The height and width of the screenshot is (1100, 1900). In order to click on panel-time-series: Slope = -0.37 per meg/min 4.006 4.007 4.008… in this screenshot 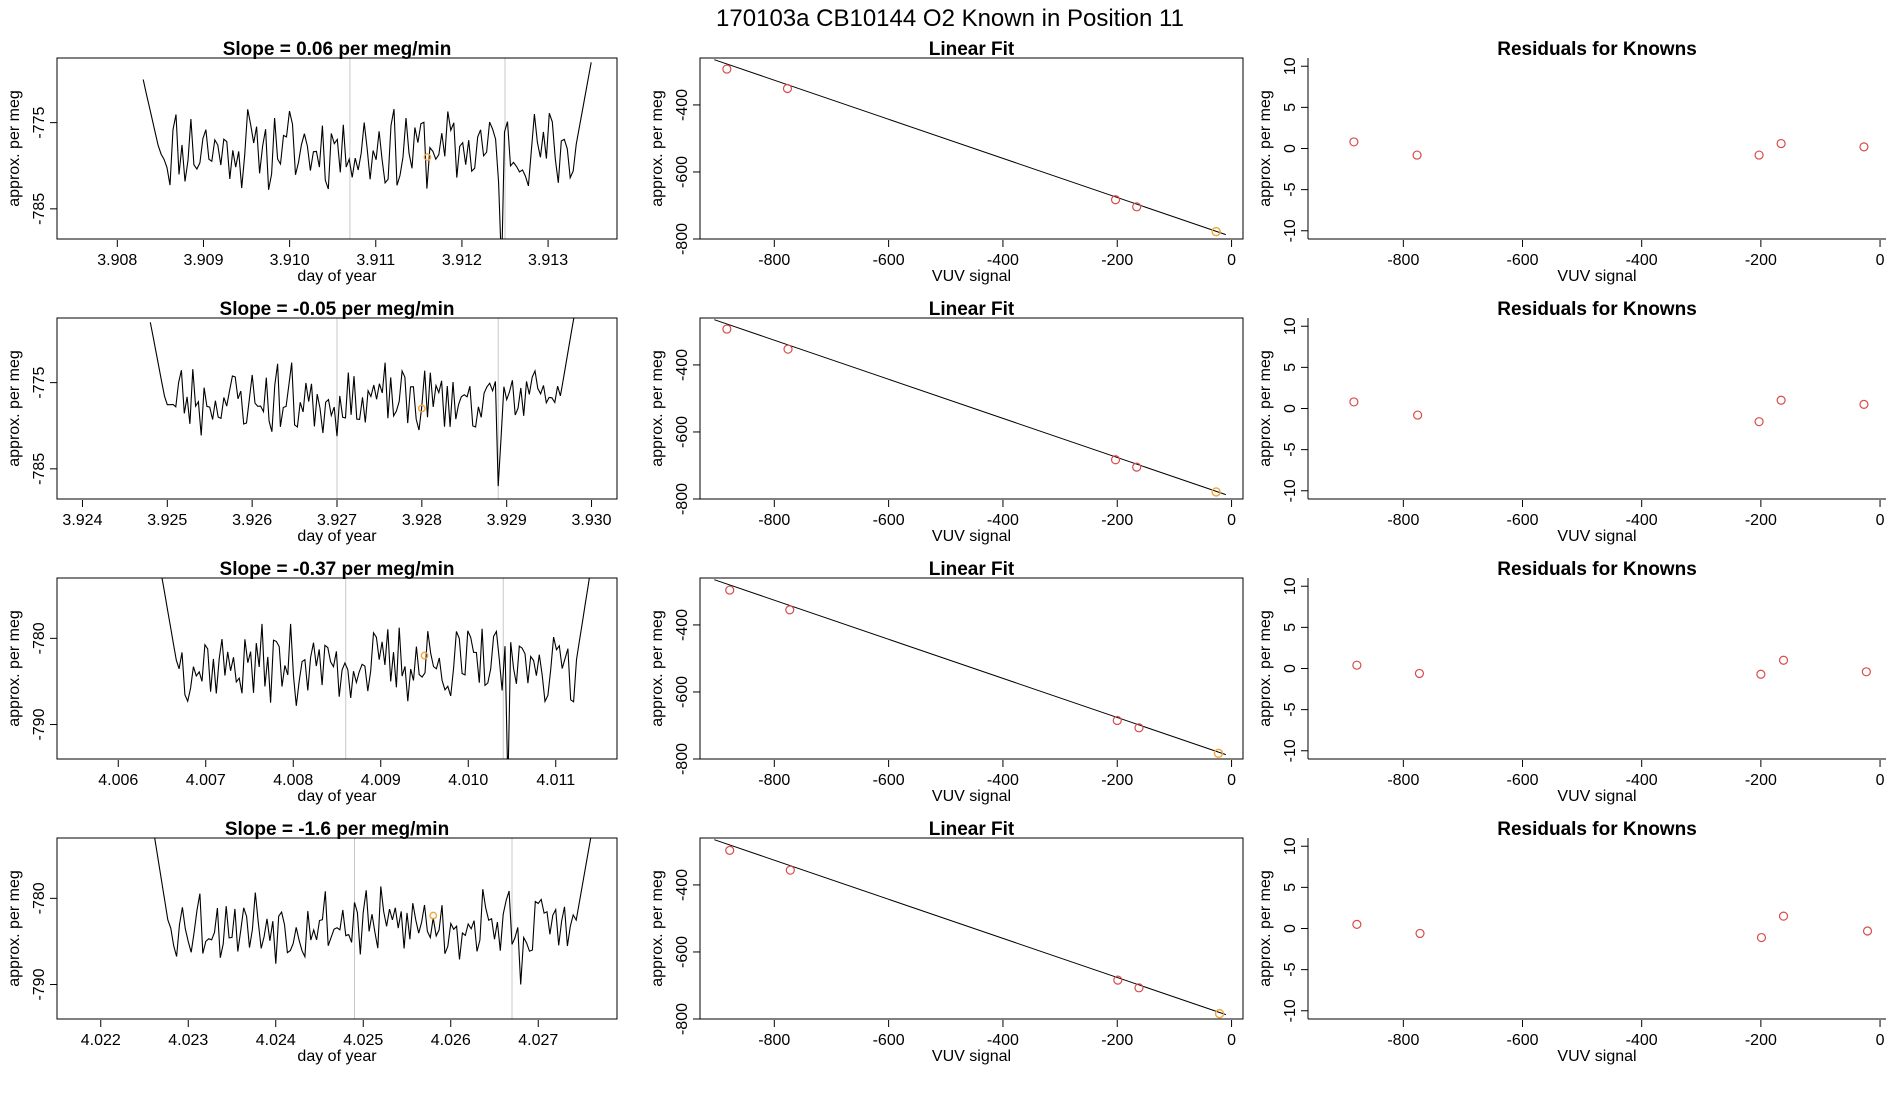, I will do `click(312, 682)`.